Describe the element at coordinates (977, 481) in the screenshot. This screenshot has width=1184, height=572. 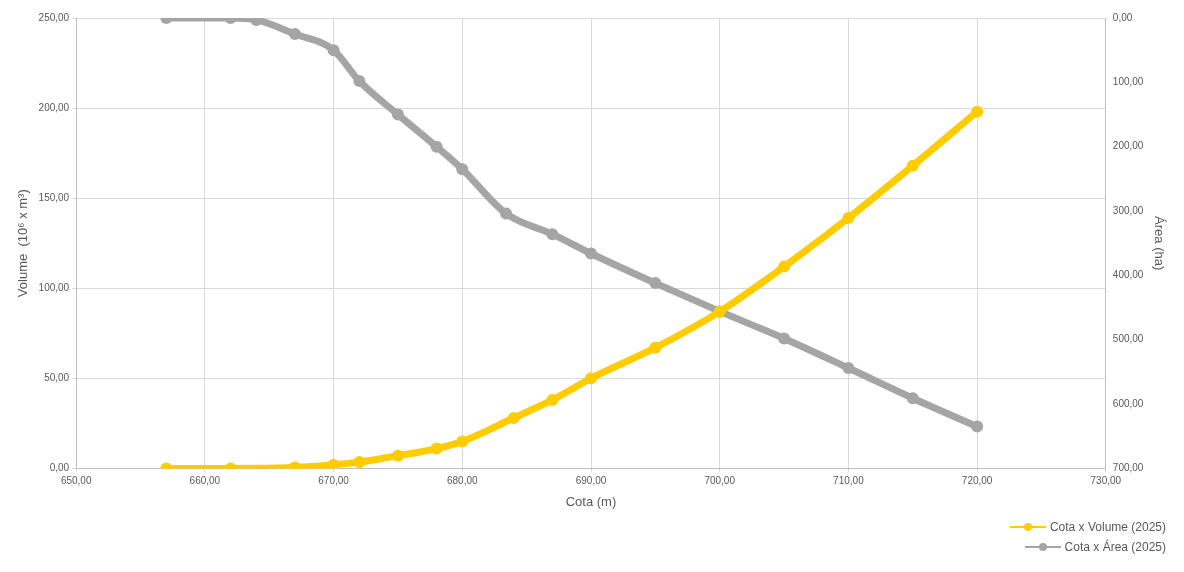
I see `x-tick-label: 720,00` at that location.